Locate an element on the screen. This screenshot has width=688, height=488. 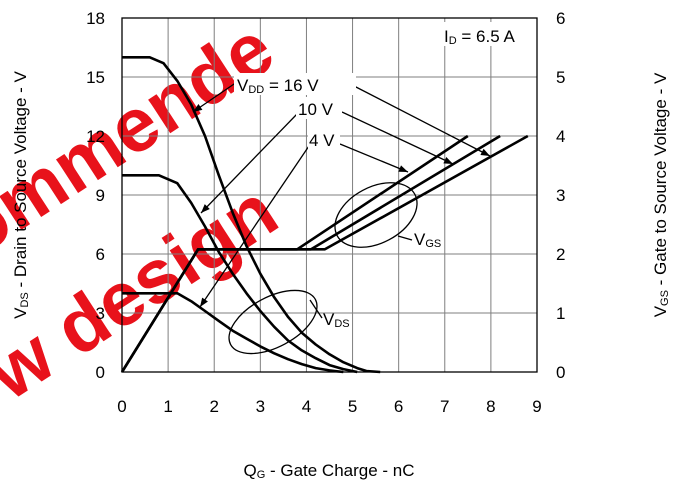
vgs-group-ellipse is located at coordinates (376, 215).